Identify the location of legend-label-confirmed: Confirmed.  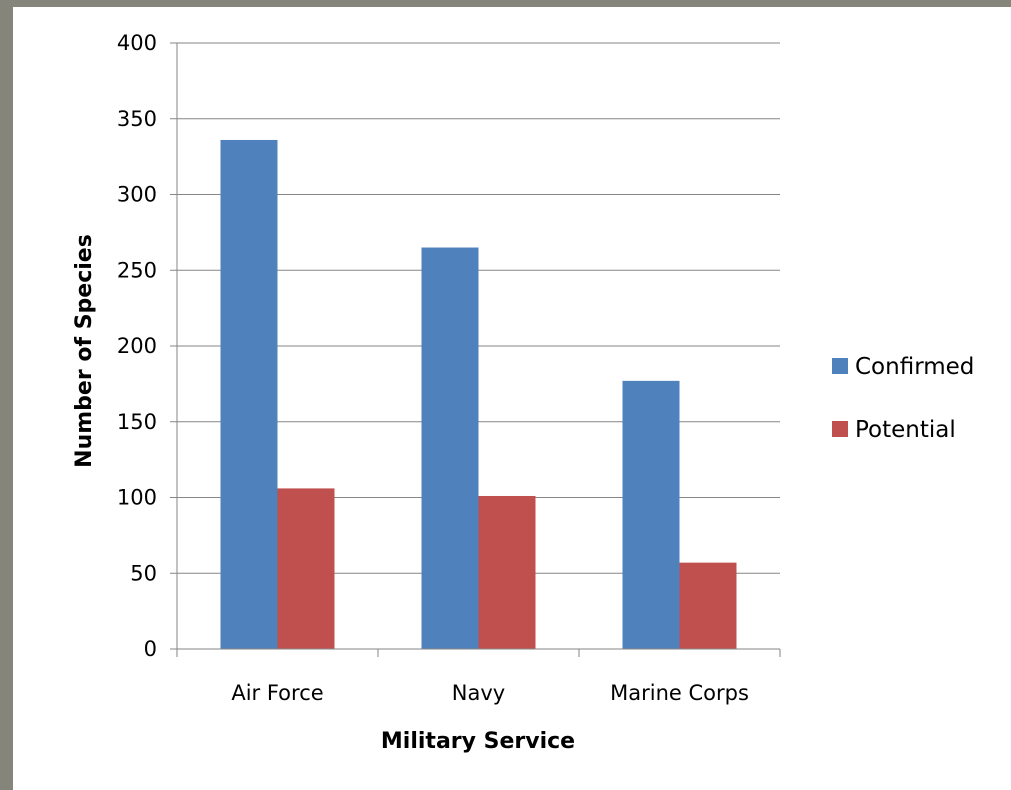
(914, 367).